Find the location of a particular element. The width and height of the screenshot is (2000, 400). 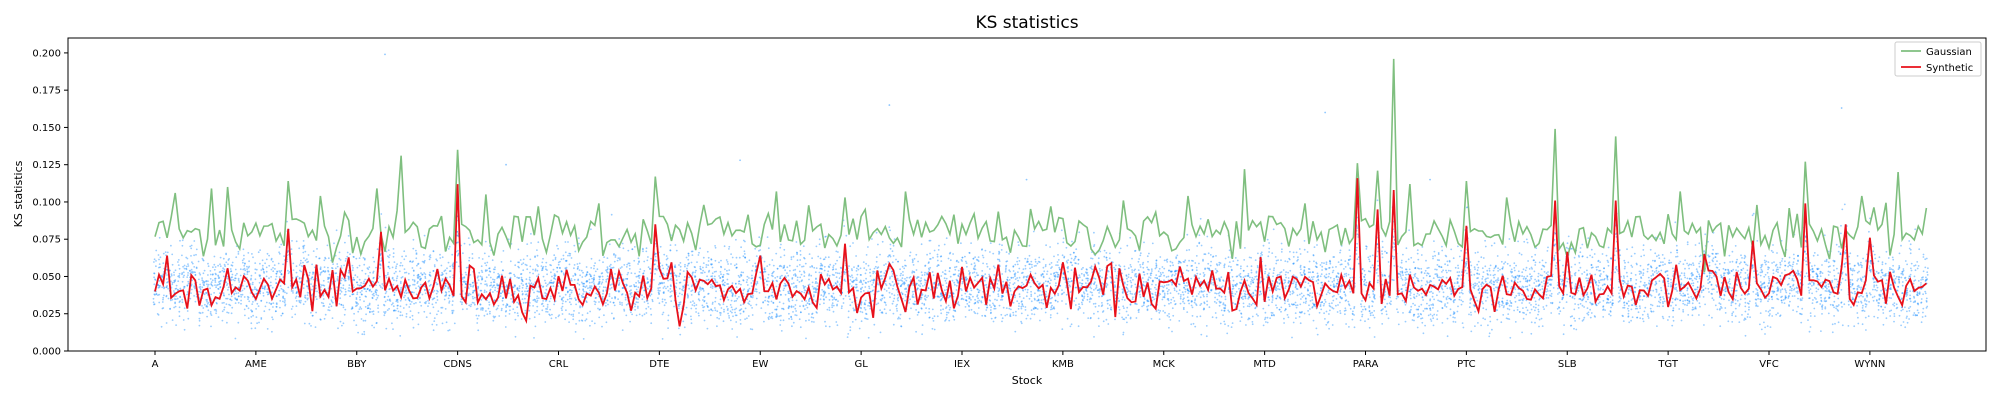

y-axis-label: KS statistics is located at coordinates (18, 193).